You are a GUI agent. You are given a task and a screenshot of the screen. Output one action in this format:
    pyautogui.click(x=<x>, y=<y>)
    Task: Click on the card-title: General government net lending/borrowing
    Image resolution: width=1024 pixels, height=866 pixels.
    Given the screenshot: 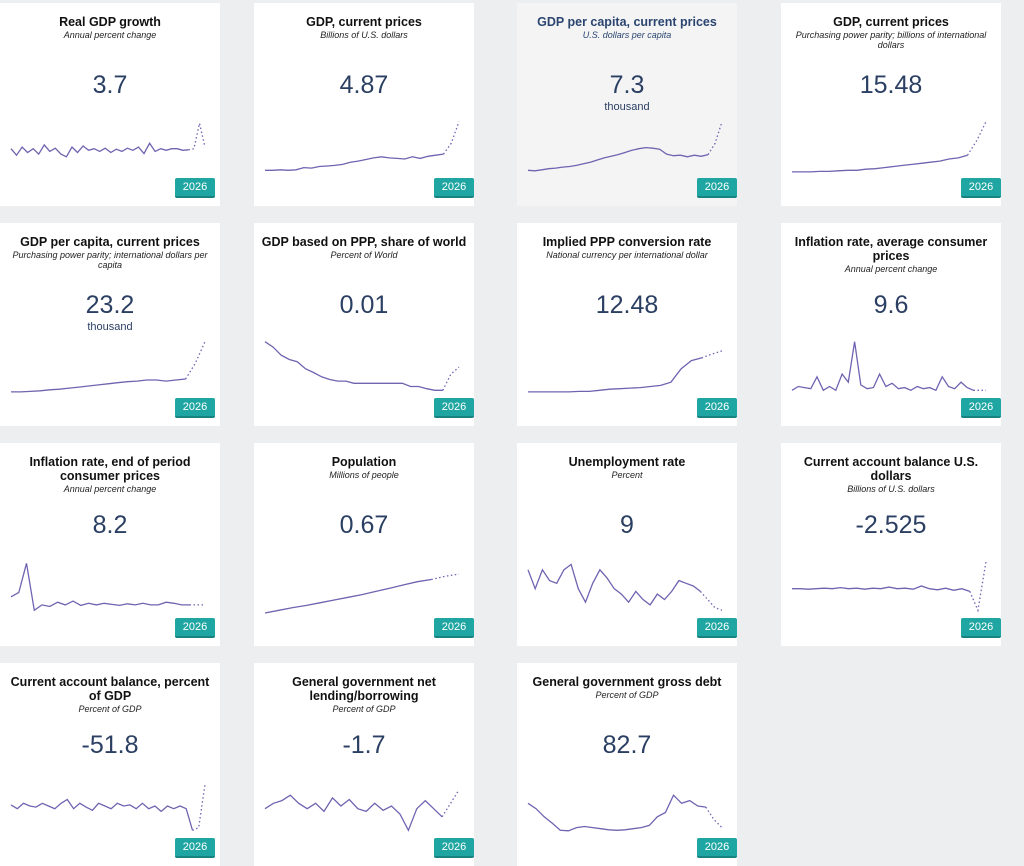 What is the action you would take?
    pyautogui.click(x=364, y=689)
    